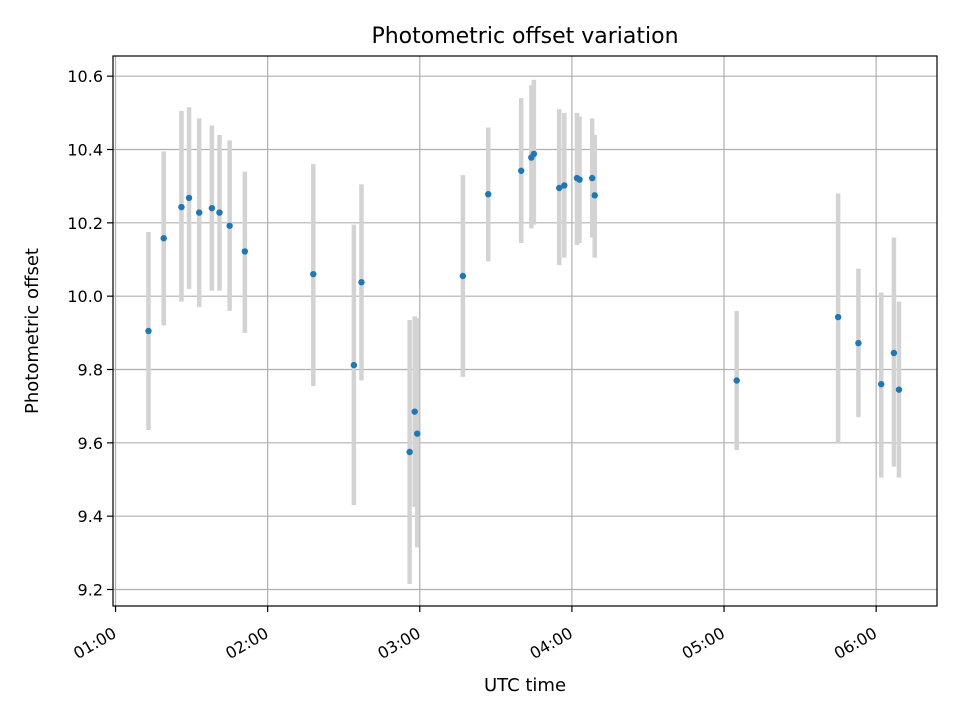  I want to click on y-tick-label: 9.6, so click(90, 443).